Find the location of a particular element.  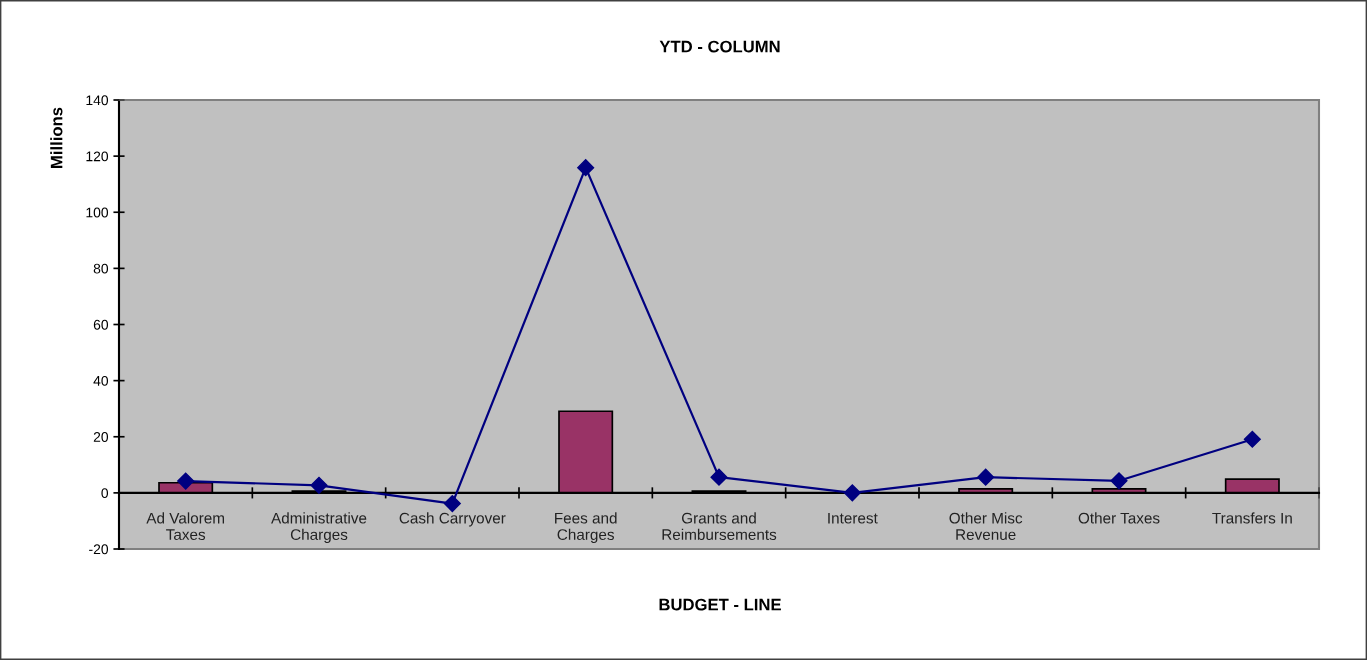

x-tick-label: Other Taxes is located at coordinates (1119, 518).